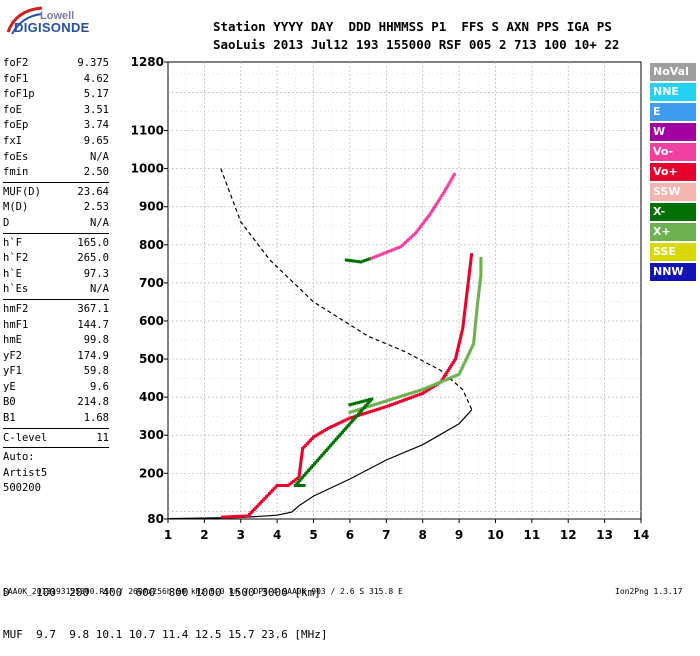 This screenshot has width=700, height=656. Describe the element at coordinates (99, 289) in the screenshot. I see `parameter-value: N/A` at that location.